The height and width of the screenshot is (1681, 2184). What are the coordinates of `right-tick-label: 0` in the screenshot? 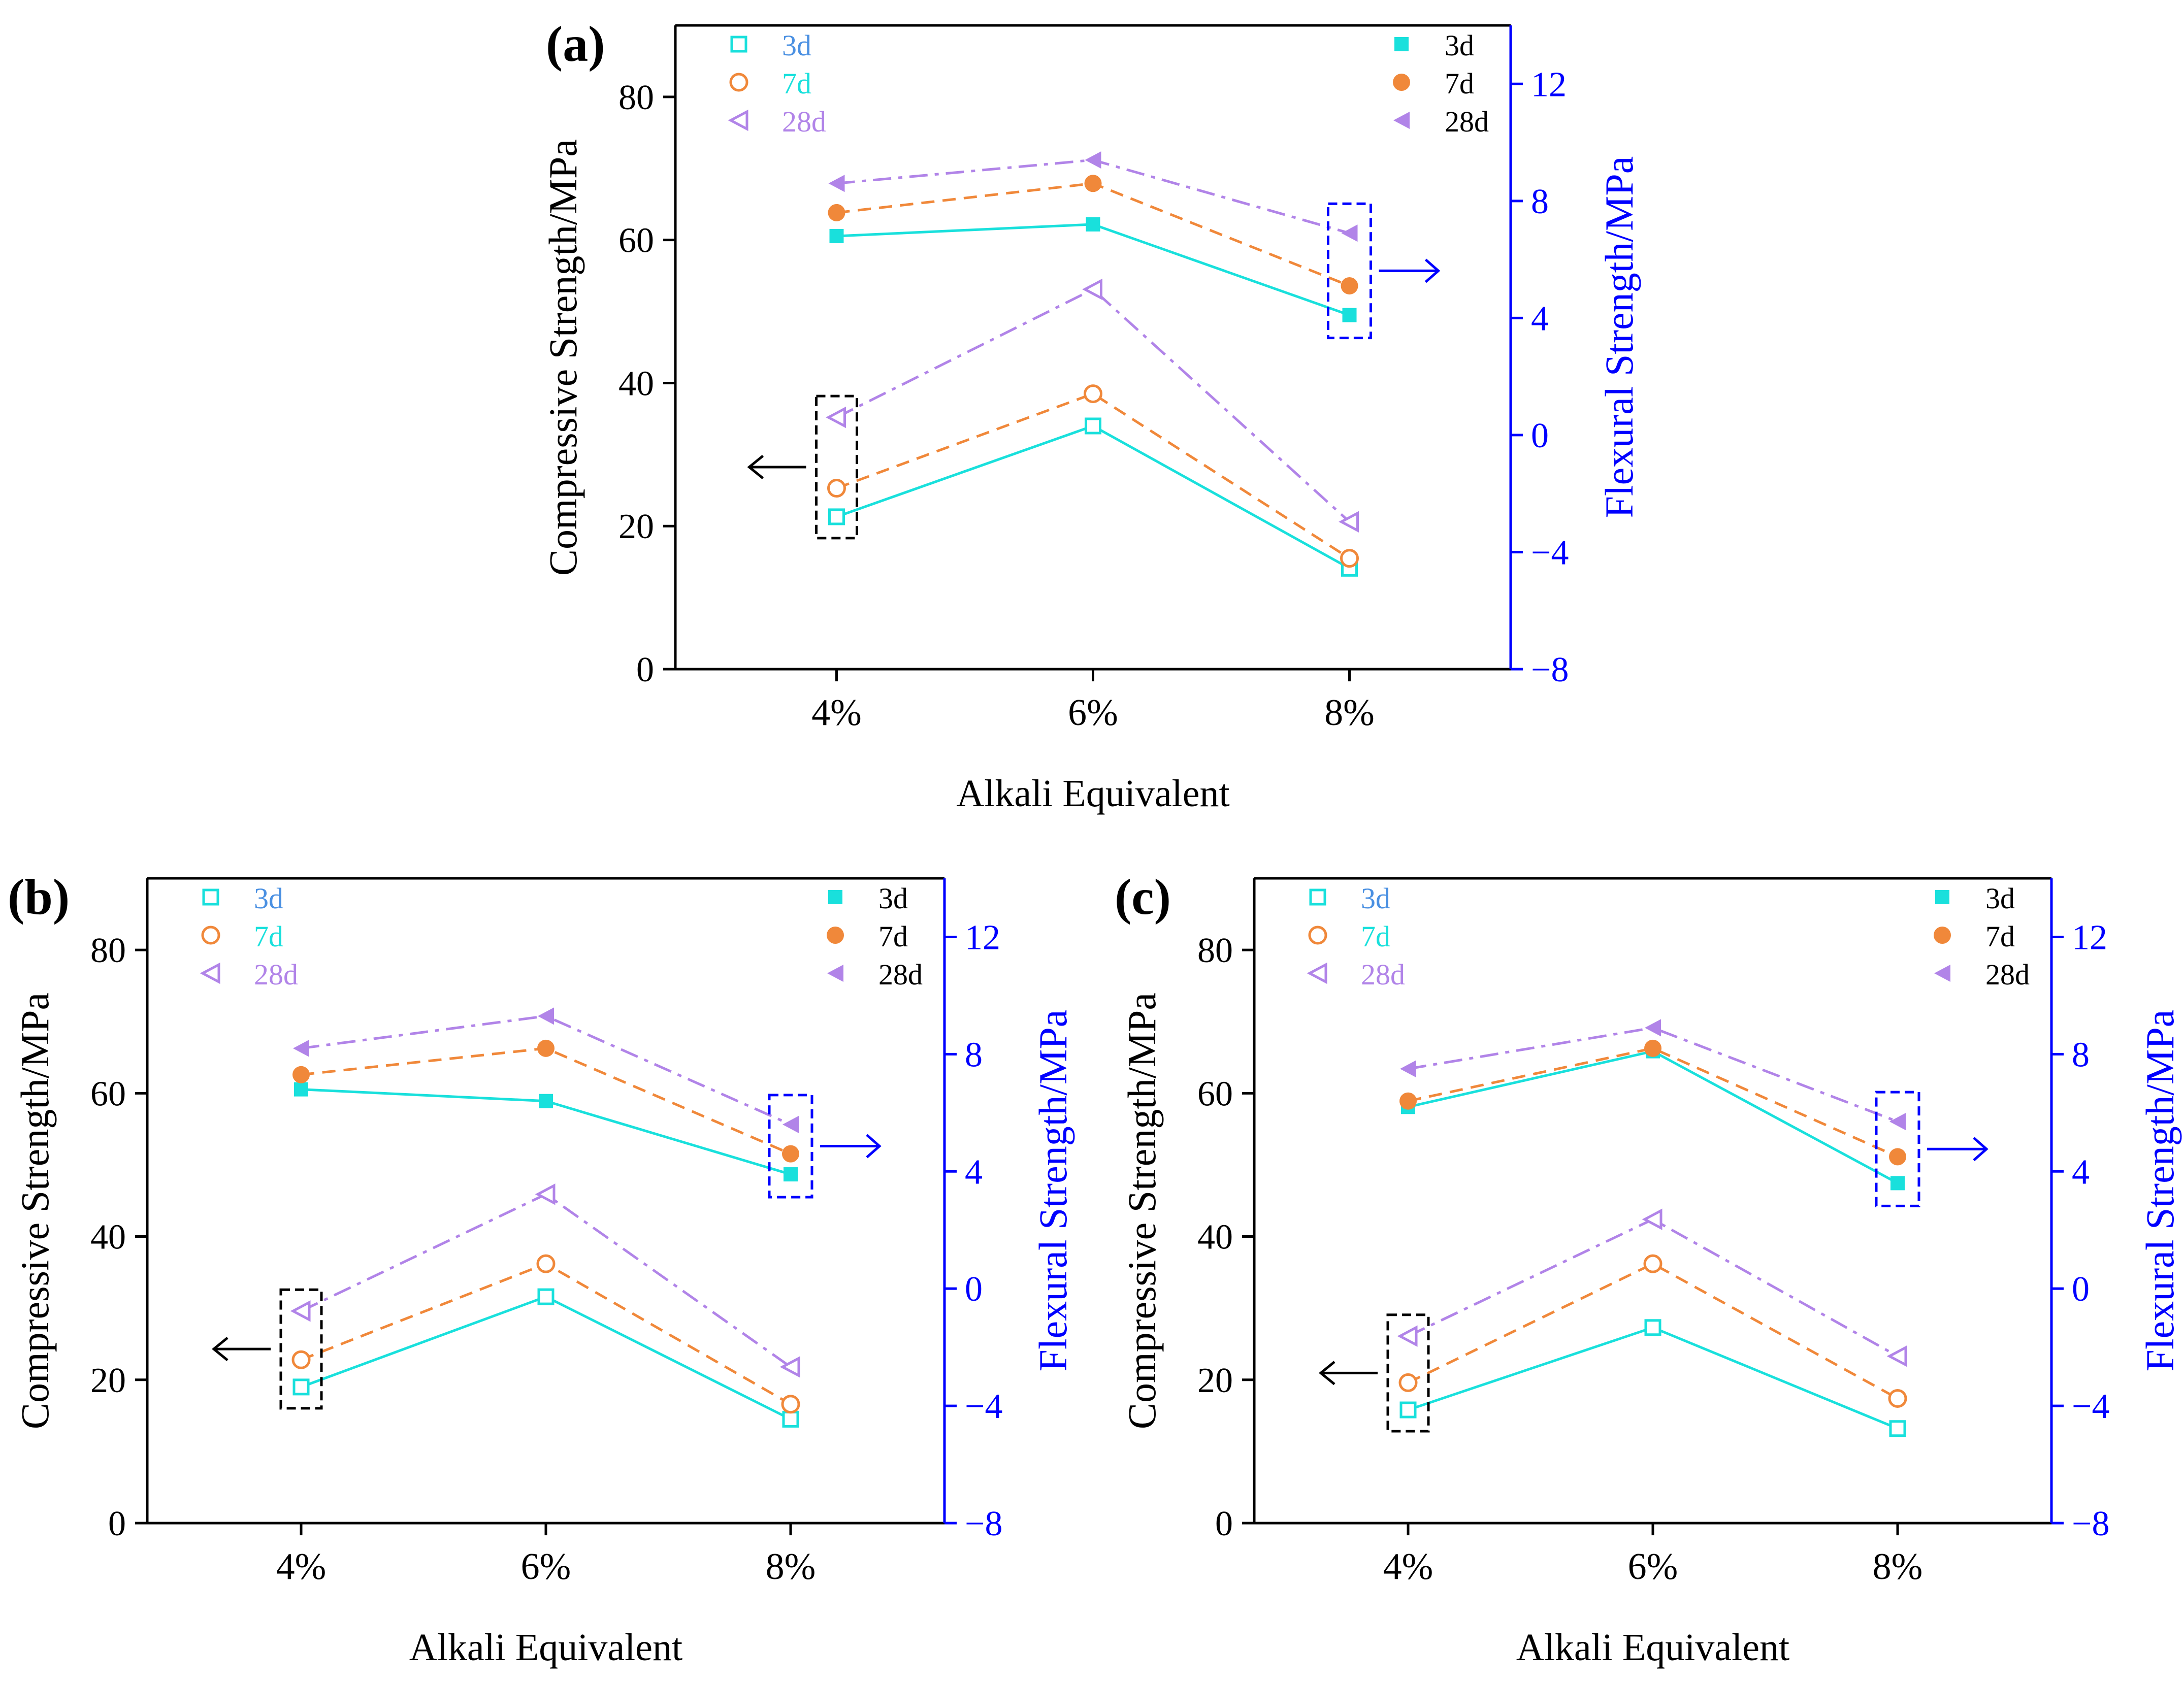 It's located at (1540, 436).